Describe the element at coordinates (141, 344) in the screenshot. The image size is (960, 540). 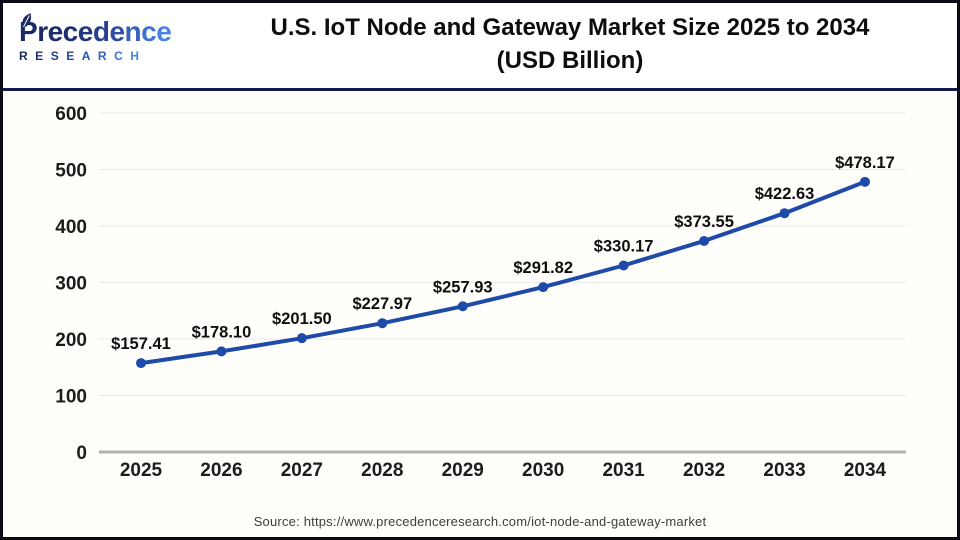
I see `data-point-label: $157.41` at that location.